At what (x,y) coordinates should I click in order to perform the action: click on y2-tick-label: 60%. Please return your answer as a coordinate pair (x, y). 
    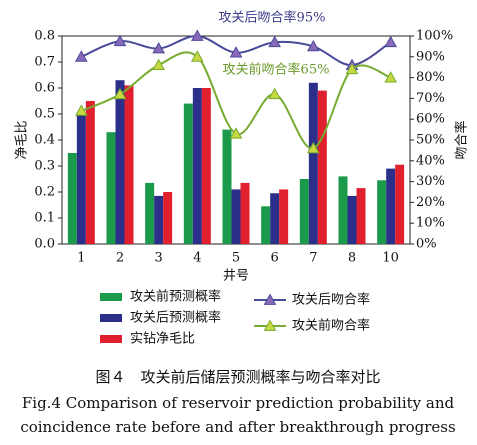
    Looking at the image, I should click on (430, 119).